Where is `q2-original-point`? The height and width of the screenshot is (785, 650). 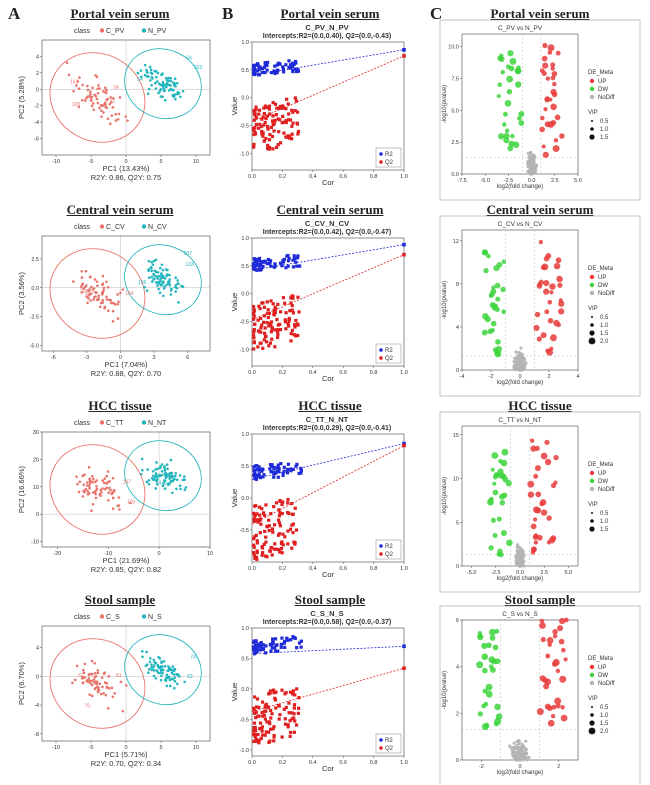 q2-original-point is located at coordinates (404, 668).